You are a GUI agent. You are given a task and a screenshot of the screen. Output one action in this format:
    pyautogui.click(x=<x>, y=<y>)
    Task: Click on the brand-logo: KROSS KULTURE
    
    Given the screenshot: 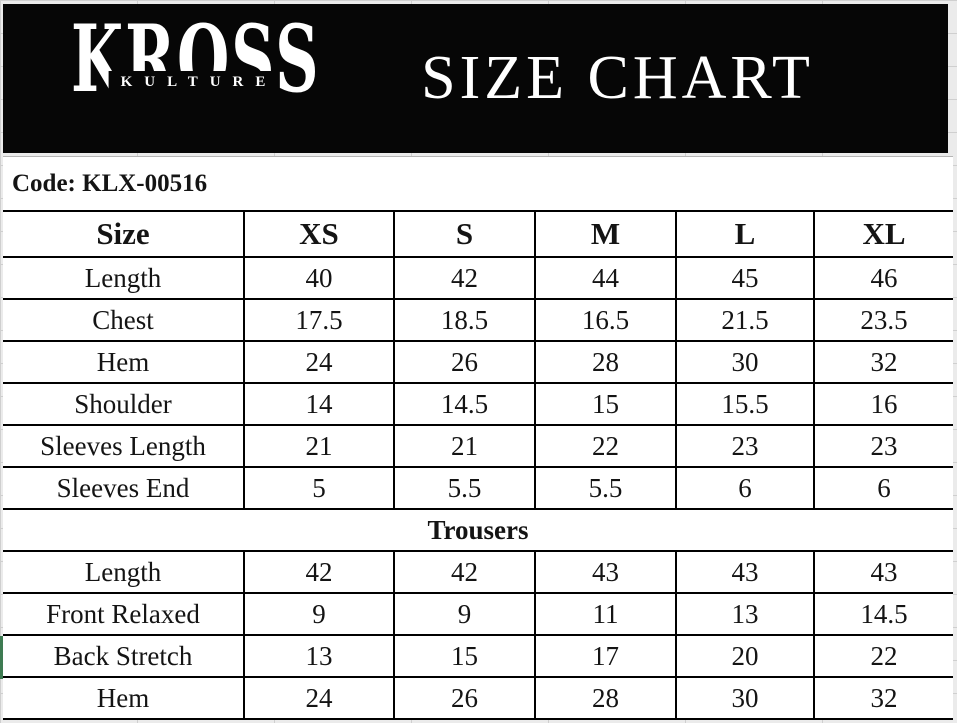 What is the action you would take?
    pyautogui.click(x=195, y=71)
    